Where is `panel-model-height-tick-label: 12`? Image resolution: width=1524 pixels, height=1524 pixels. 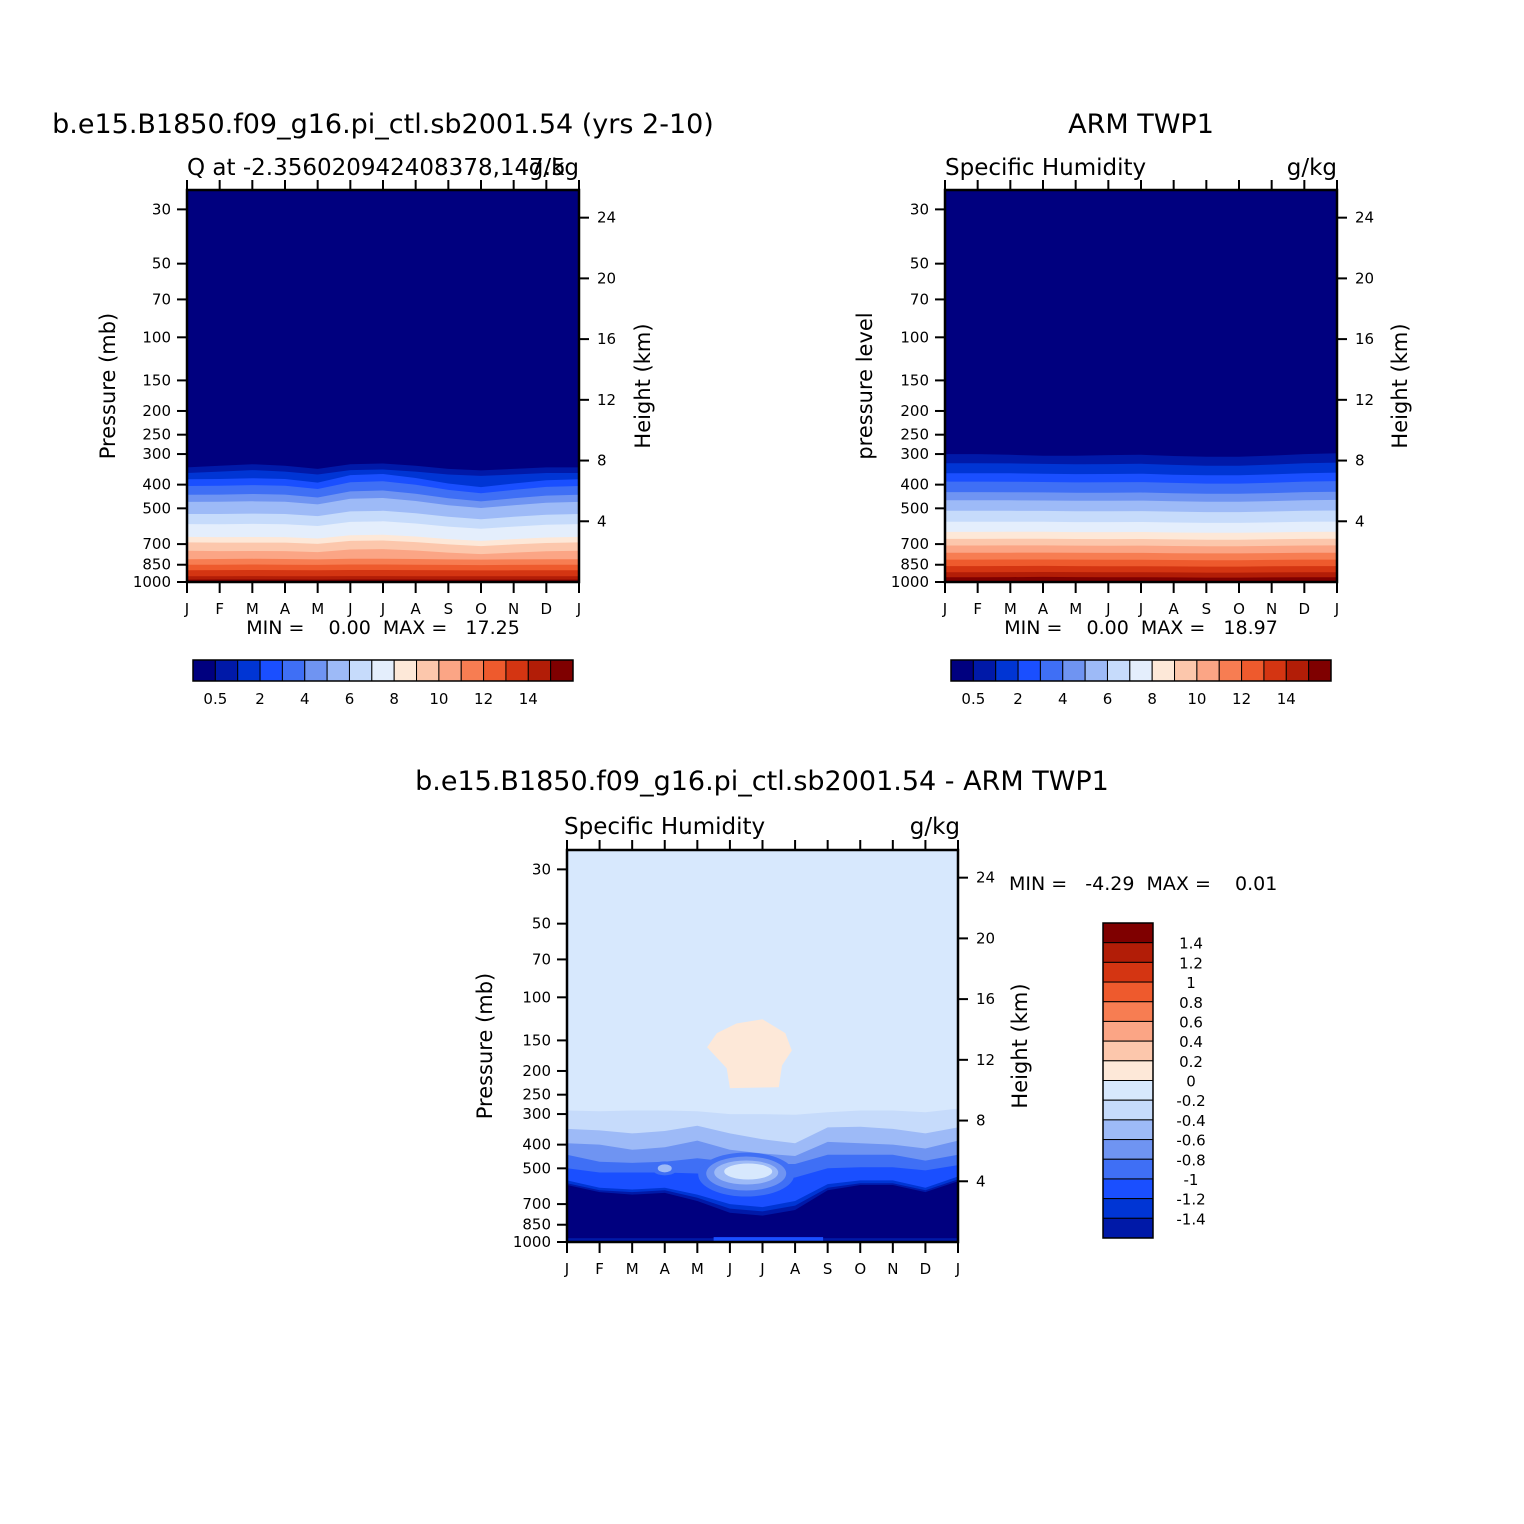
panel-model-height-tick-label: 12 is located at coordinates (606, 400).